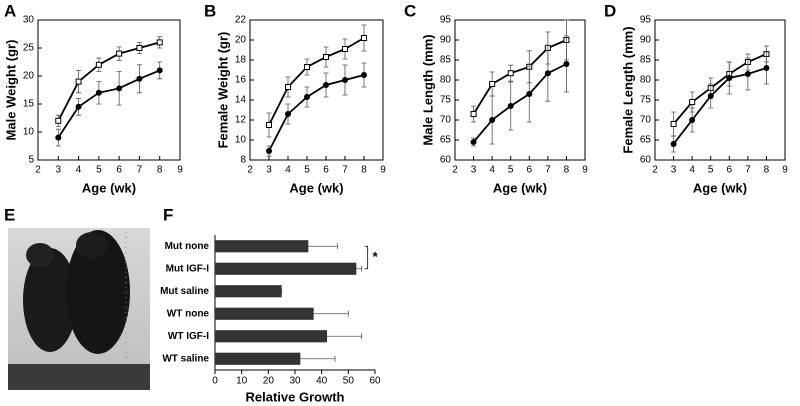 The image size is (800, 406). What do you see at coordinates (9, 214) in the screenshot?
I see `panel-label: E` at bounding box center [9, 214].